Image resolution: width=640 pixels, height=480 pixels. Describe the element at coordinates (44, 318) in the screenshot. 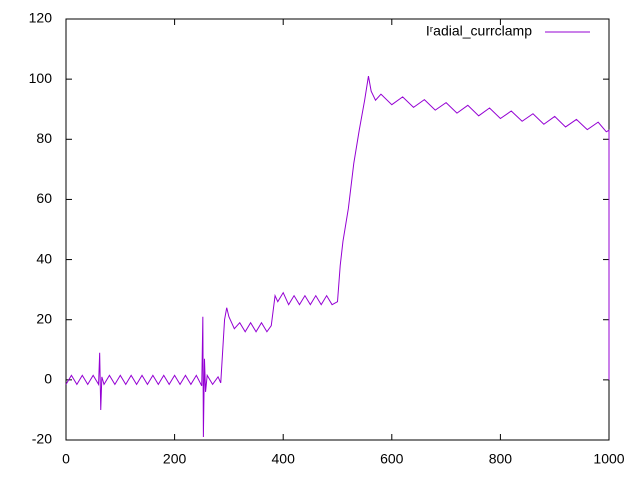

I see `y-tick-label: 20` at that location.